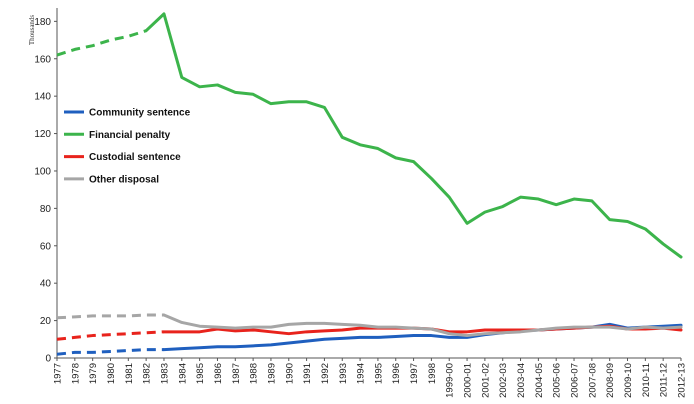 Image resolution: width=694 pixels, height=404 pixels. Describe the element at coordinates (140, 113) in the screenshot. I see `legend-label: Community sentence` at that location.